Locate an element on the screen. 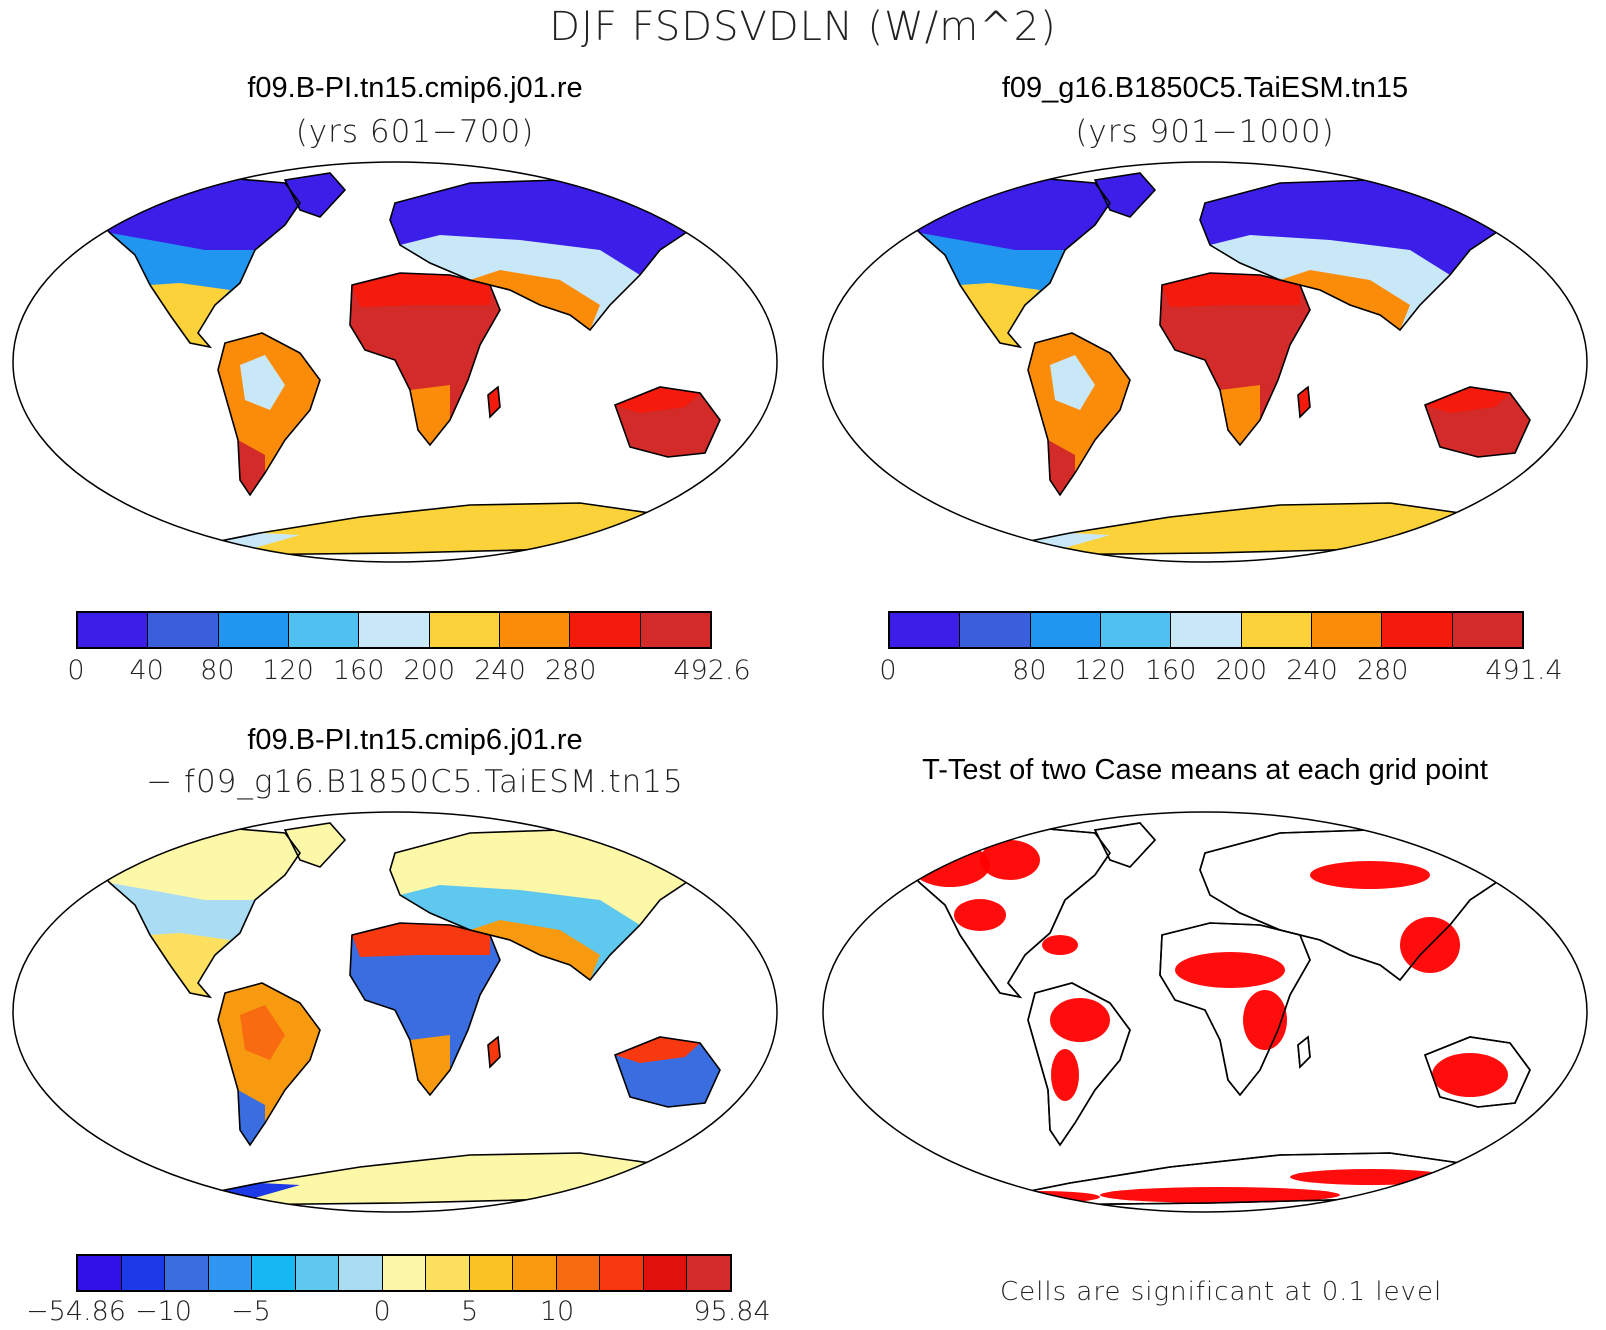 Image resolution: width=1606 pixels, height=1330 pixels. colorbar-labels-top-left: 0 40 80 120 160 200 240 280 492.6 is located at coordinates (408, 672).